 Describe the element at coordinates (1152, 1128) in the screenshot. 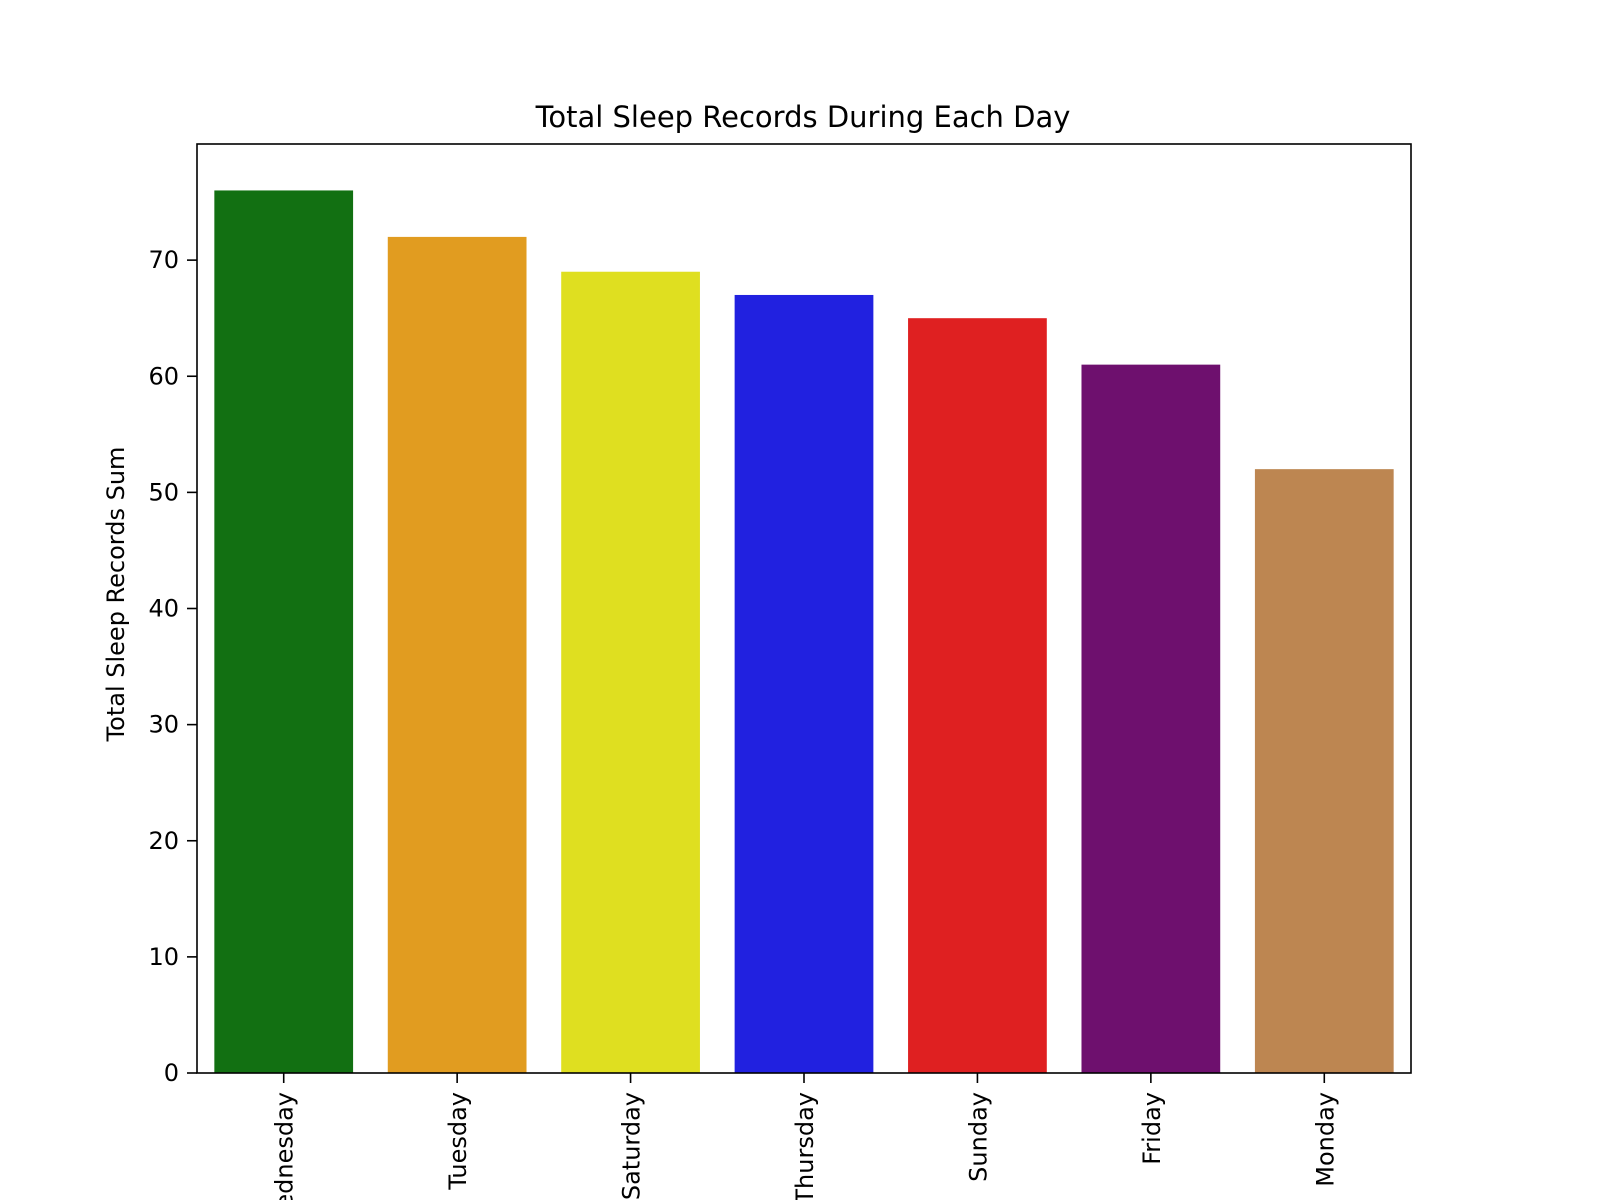

I see `x-tick-label: Friday` at that location.